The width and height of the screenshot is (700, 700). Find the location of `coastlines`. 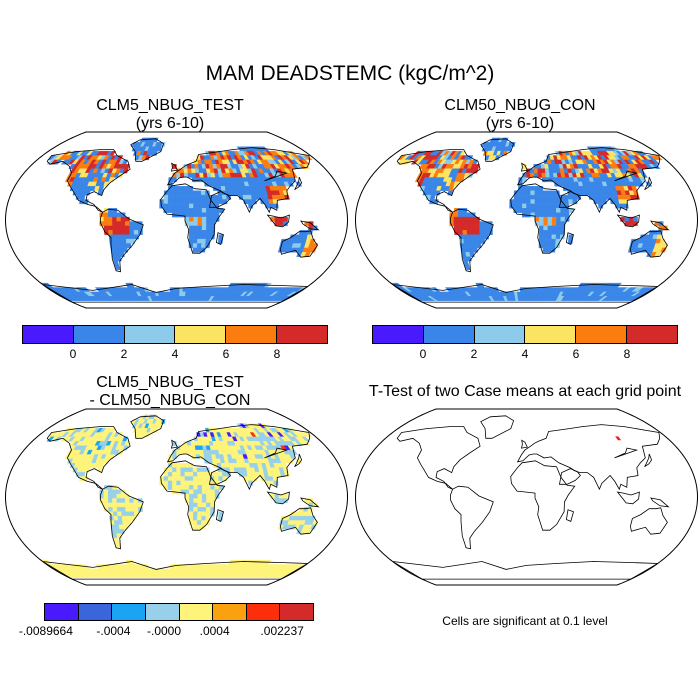

coastlines is located at coordinates (531, 220).